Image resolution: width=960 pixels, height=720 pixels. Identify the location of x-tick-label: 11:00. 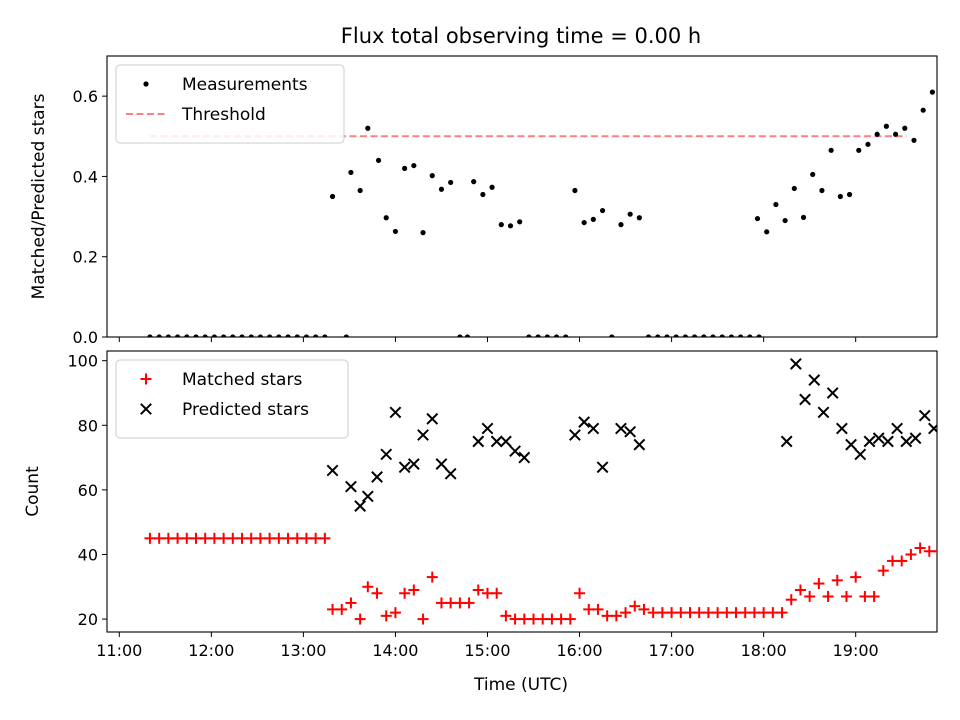
(119, 650).